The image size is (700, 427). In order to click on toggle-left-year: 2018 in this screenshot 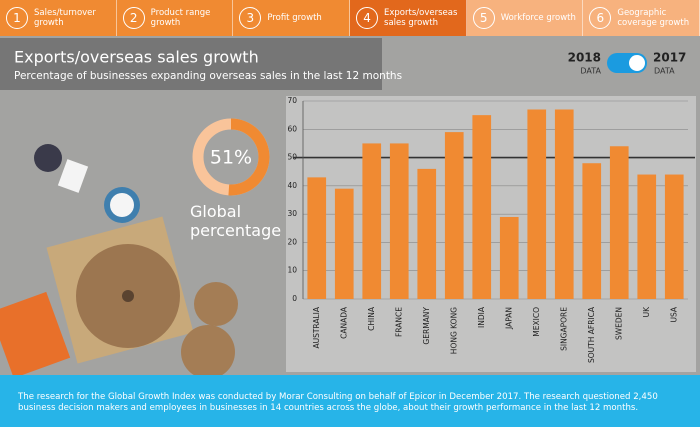, I will do `click(584, 58)`.